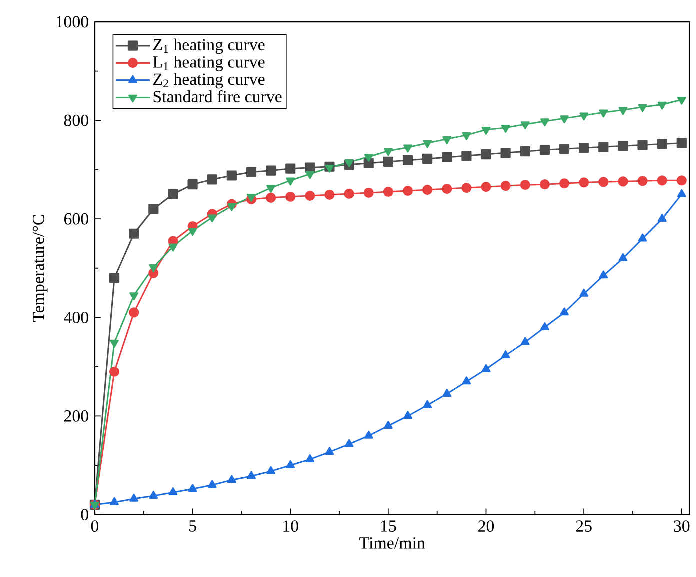 The width and height of the screenshot is (696, 577). Describe the element at coordinates (393, 544) in the screenshot. I see `x-axis-title: Time/min` at that location.